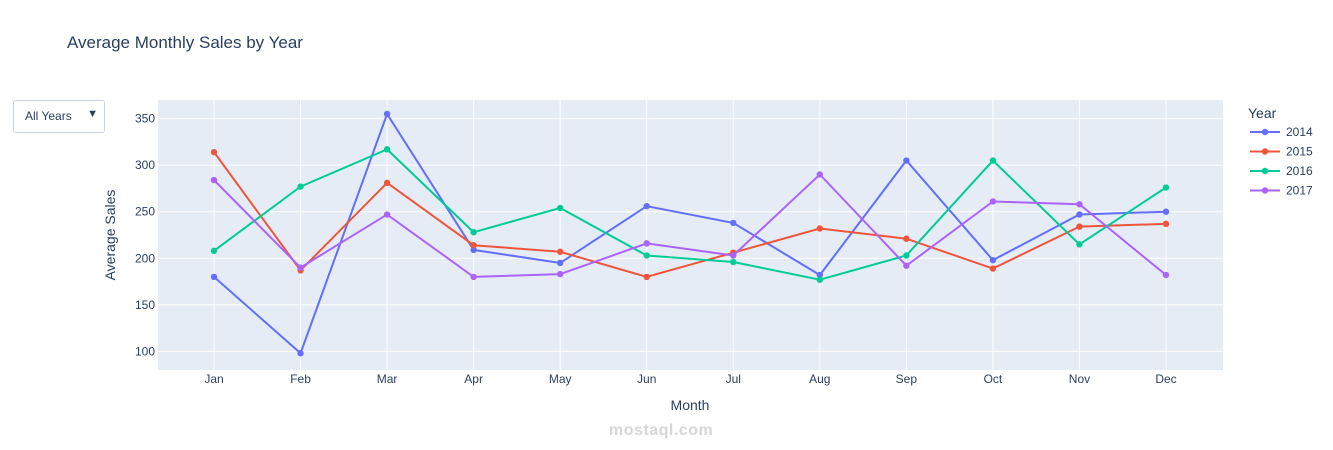 This screenshot has height=450, width=1333. I want to click on y-tick-label: 350, so click(145, 119).